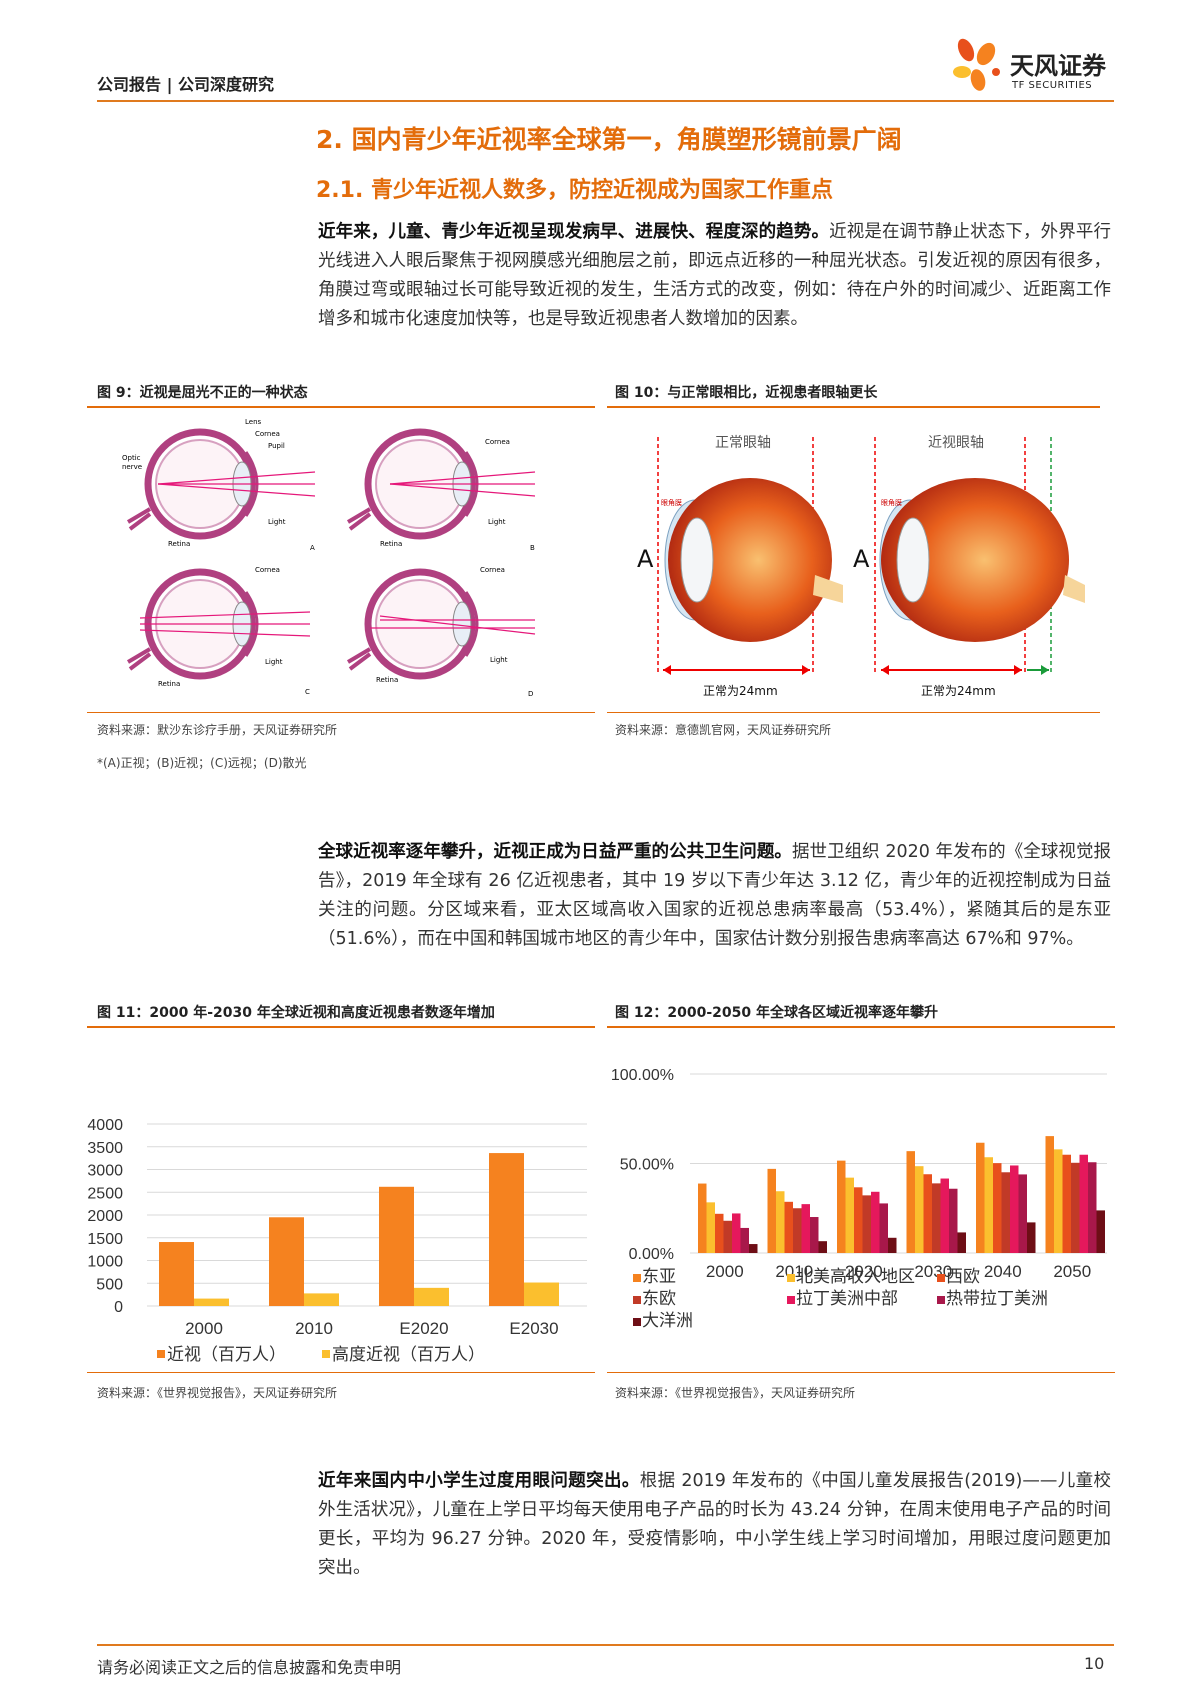 The image size is (1200, 1698). I want to click on y-tick-label: 1000, so click(105, 1262).